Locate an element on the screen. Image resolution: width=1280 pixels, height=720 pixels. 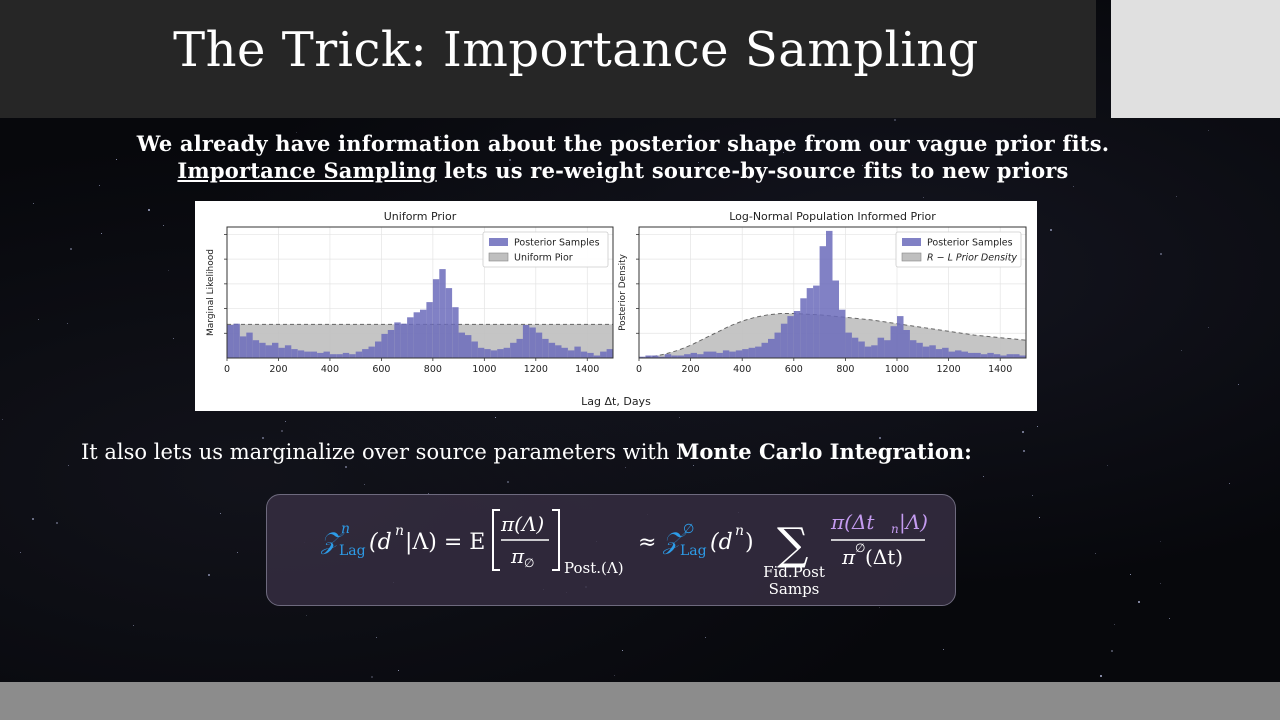
eq-sum-sub-2: Samps is located at coordinates (794, 589).